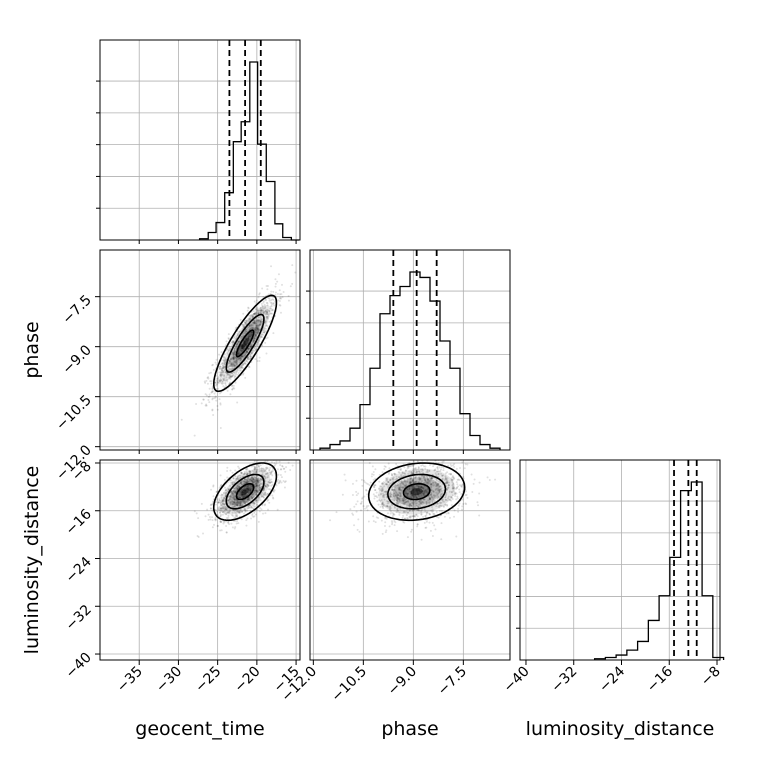 The image size is (760, 760). Describe the element at coordinates (32, 349) in the screenshot. I see `y-axis-label-phase: phase` at that location.